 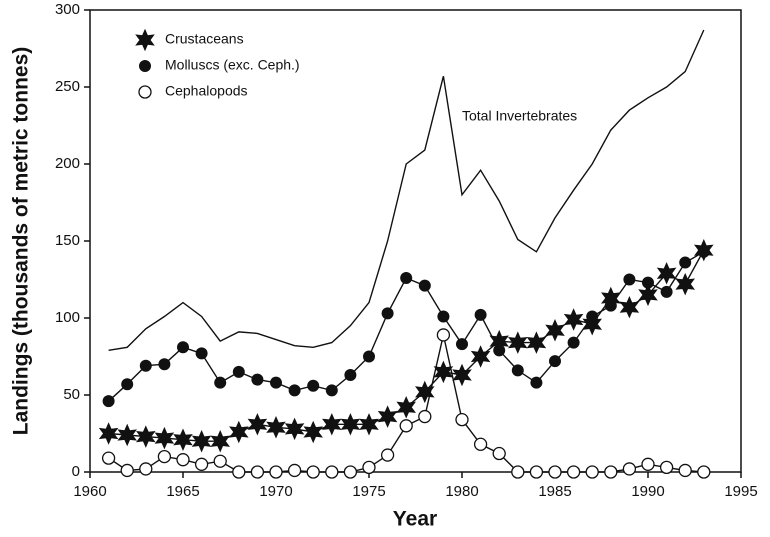 I want to click on y-axis-title: Landings (thousands of metric tonnes), so click(x=21, y=241).